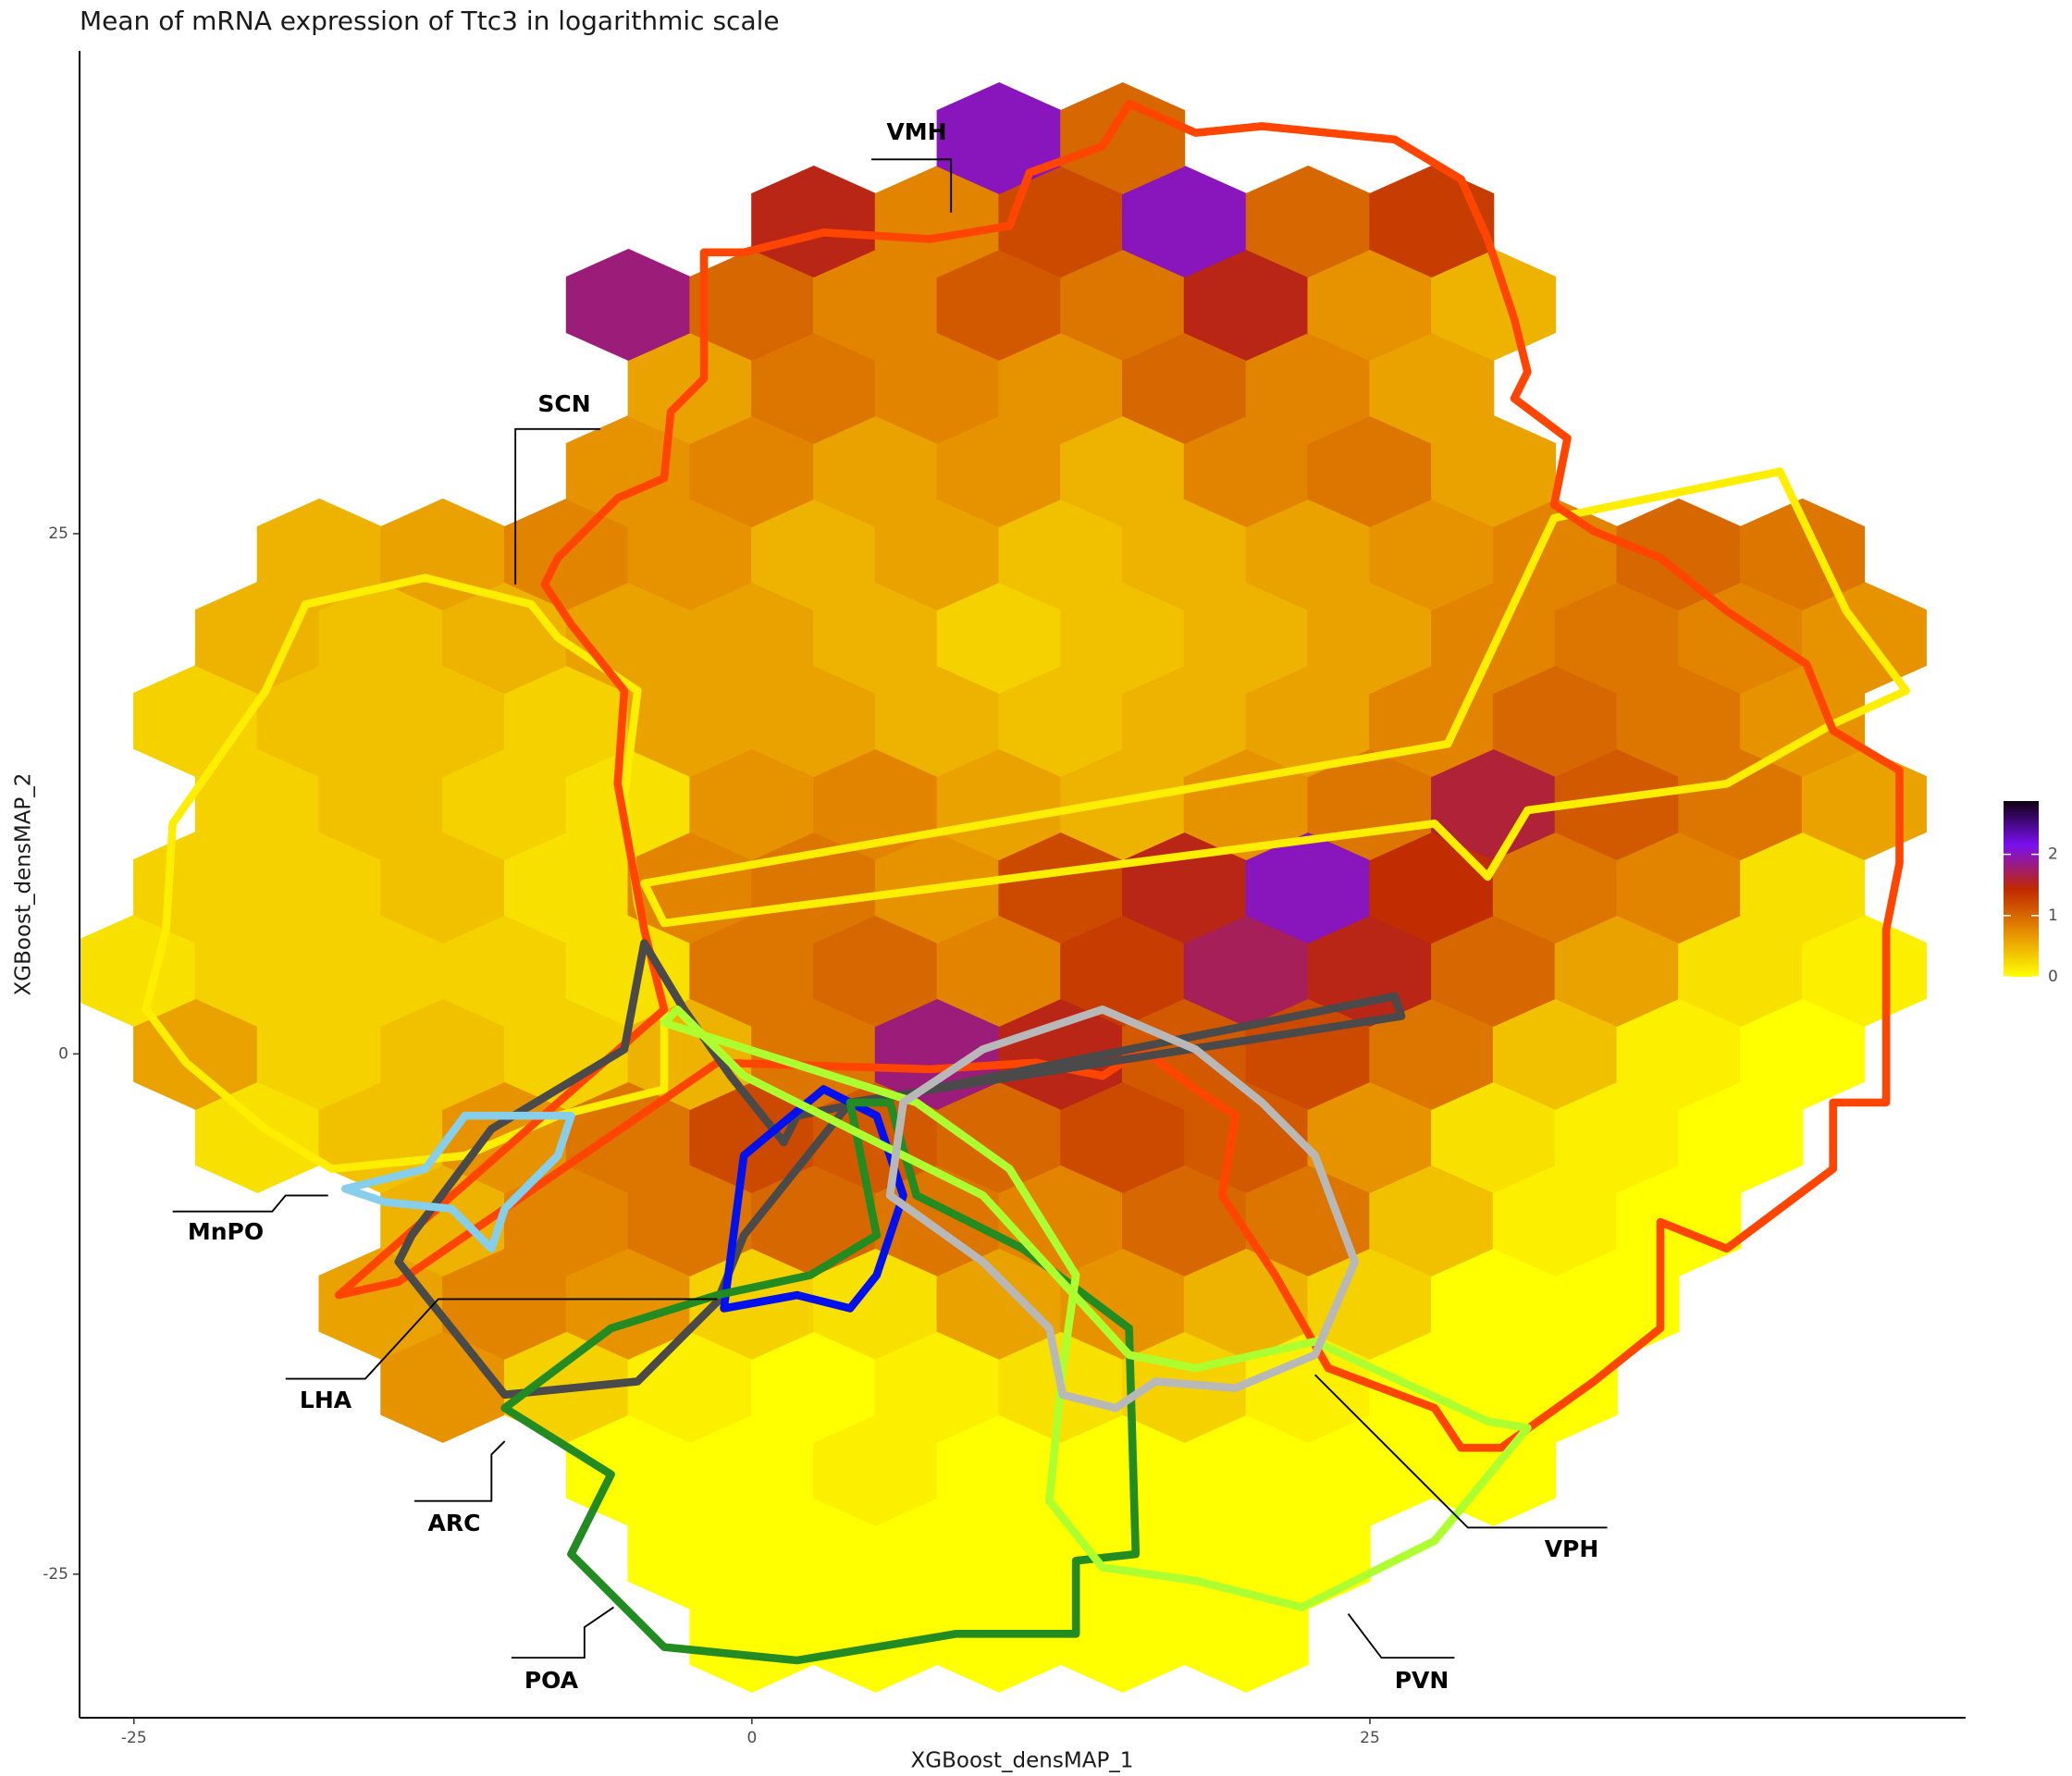 The width and height of the screenshot is (2072, 1776). What do you see at coordinates (226, 1232) in the screenshot?
I see `region-label: MnPO` at bounding box center [226, 1232].